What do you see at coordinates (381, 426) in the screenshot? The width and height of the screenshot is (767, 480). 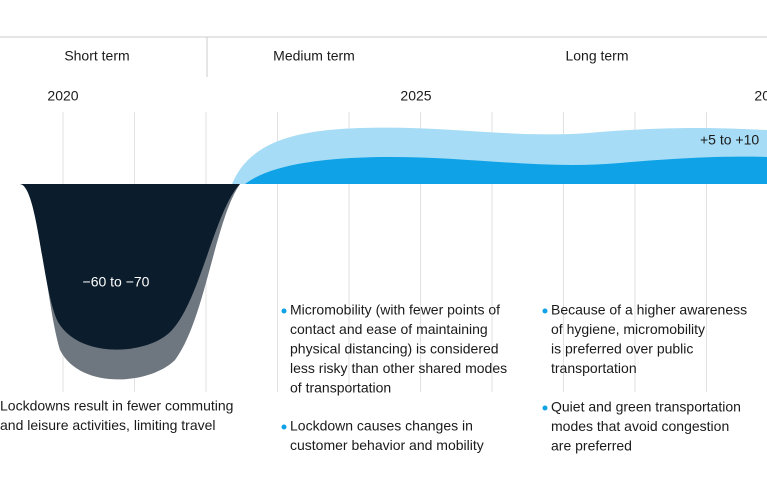 I see `note-line: Lockdown causes changes in` at bounding box center [381, 426].